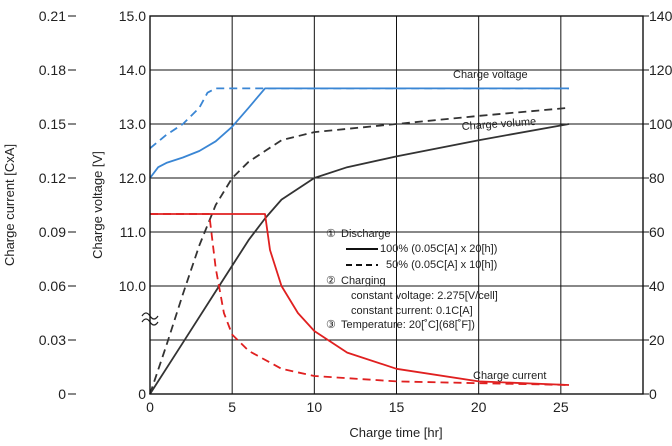 The image size is (672, 446). What do you see at coordinates (490, 75) in the screenshot?
I see `charge-voltage-label: Charge voltage` at bounding box center [490, 75].